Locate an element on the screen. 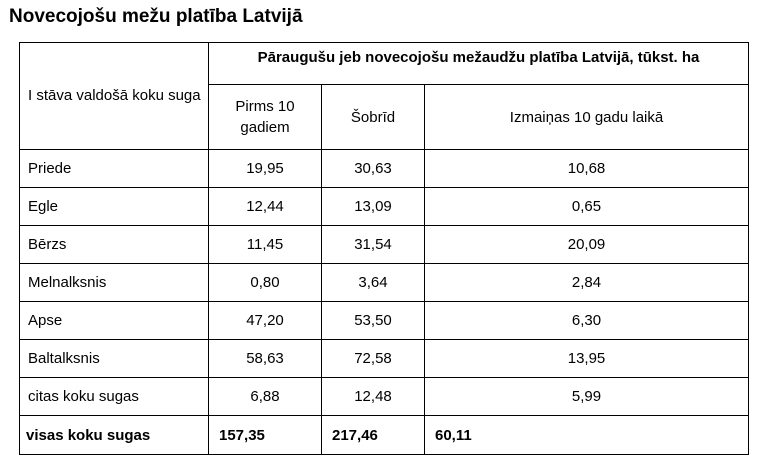 Image resolution: width=768 pixels, height=455 pixels. before-cell: 11,45 is located at coordinates (265, 244).